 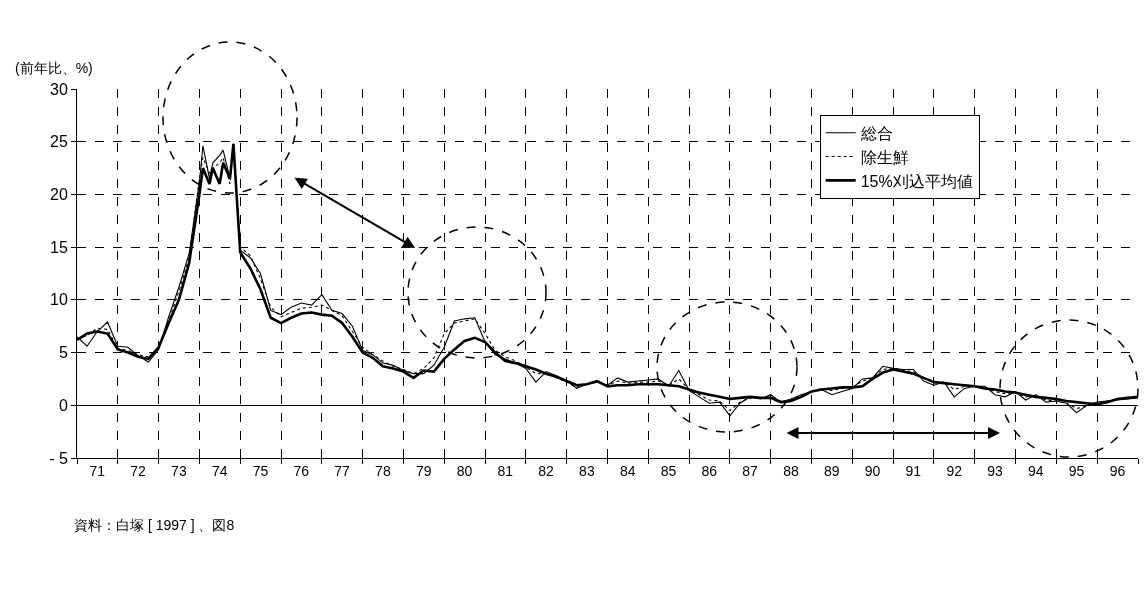 I want to click on x-tick-label: 76, so click(x=301, y=470).